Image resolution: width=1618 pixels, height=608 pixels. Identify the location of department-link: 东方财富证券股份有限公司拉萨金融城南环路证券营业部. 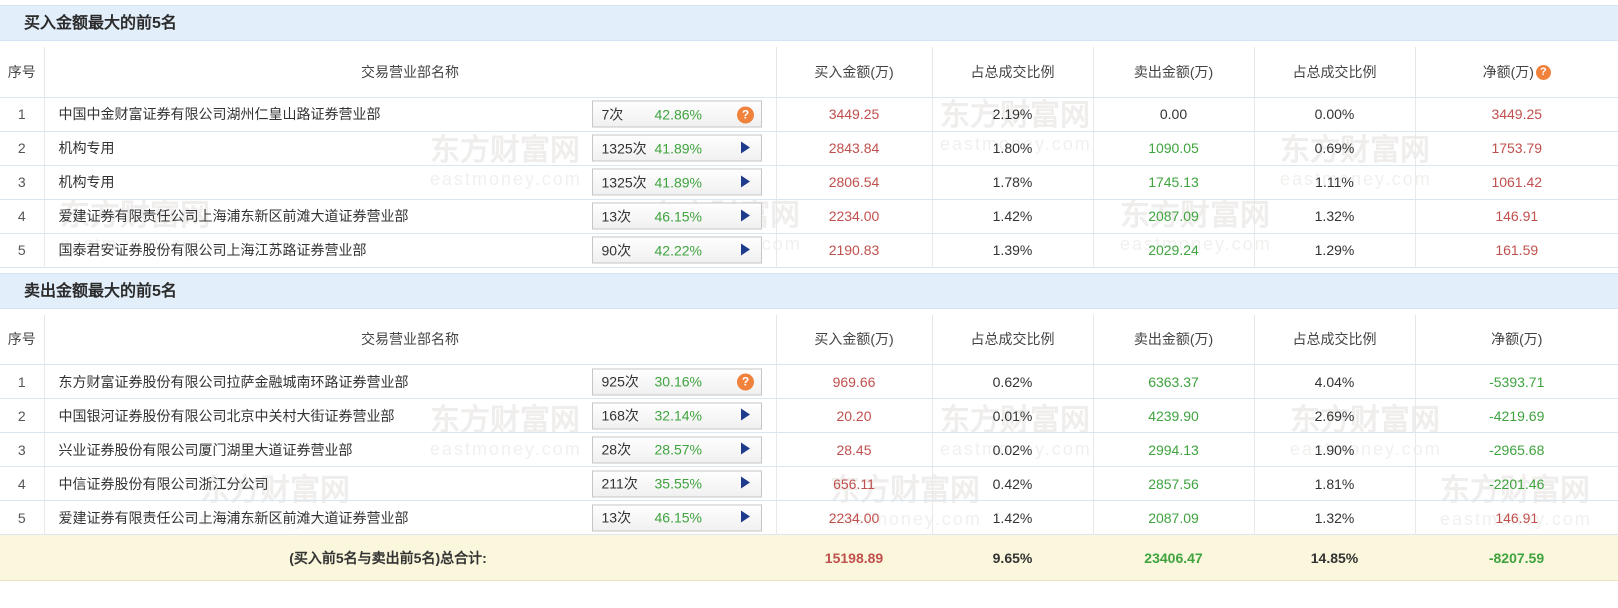
(233, 381).